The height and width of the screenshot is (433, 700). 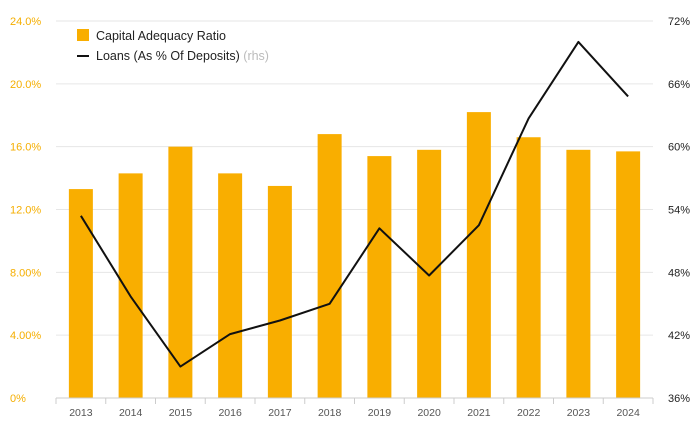 What do you see at coordinates (380, 413) in the screenshot?
I see `x-tick-label: 2019` at bounding box center [380, 413].